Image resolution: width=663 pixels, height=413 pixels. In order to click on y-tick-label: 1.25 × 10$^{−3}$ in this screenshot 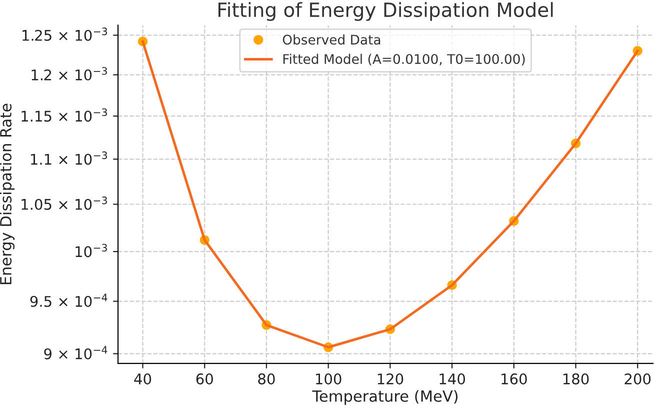, I will do `click(65, 34)`.